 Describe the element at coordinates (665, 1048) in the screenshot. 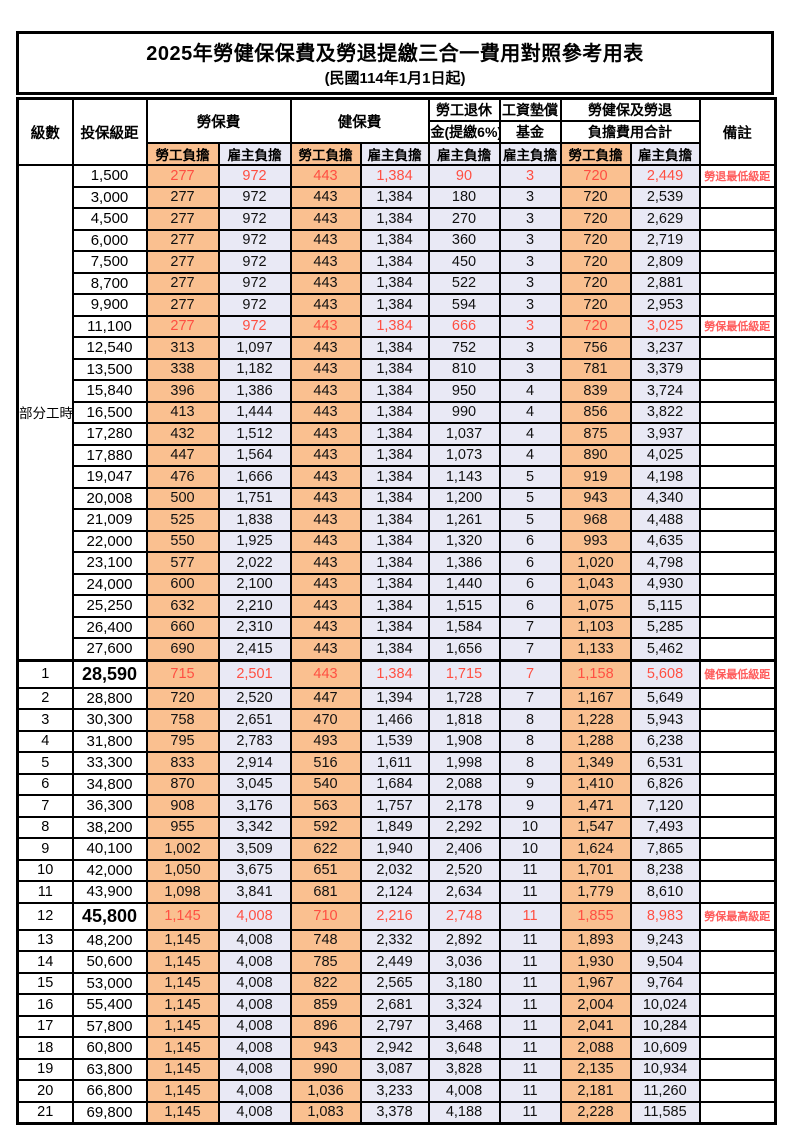

I see `value-cell: 10,609` at that location.